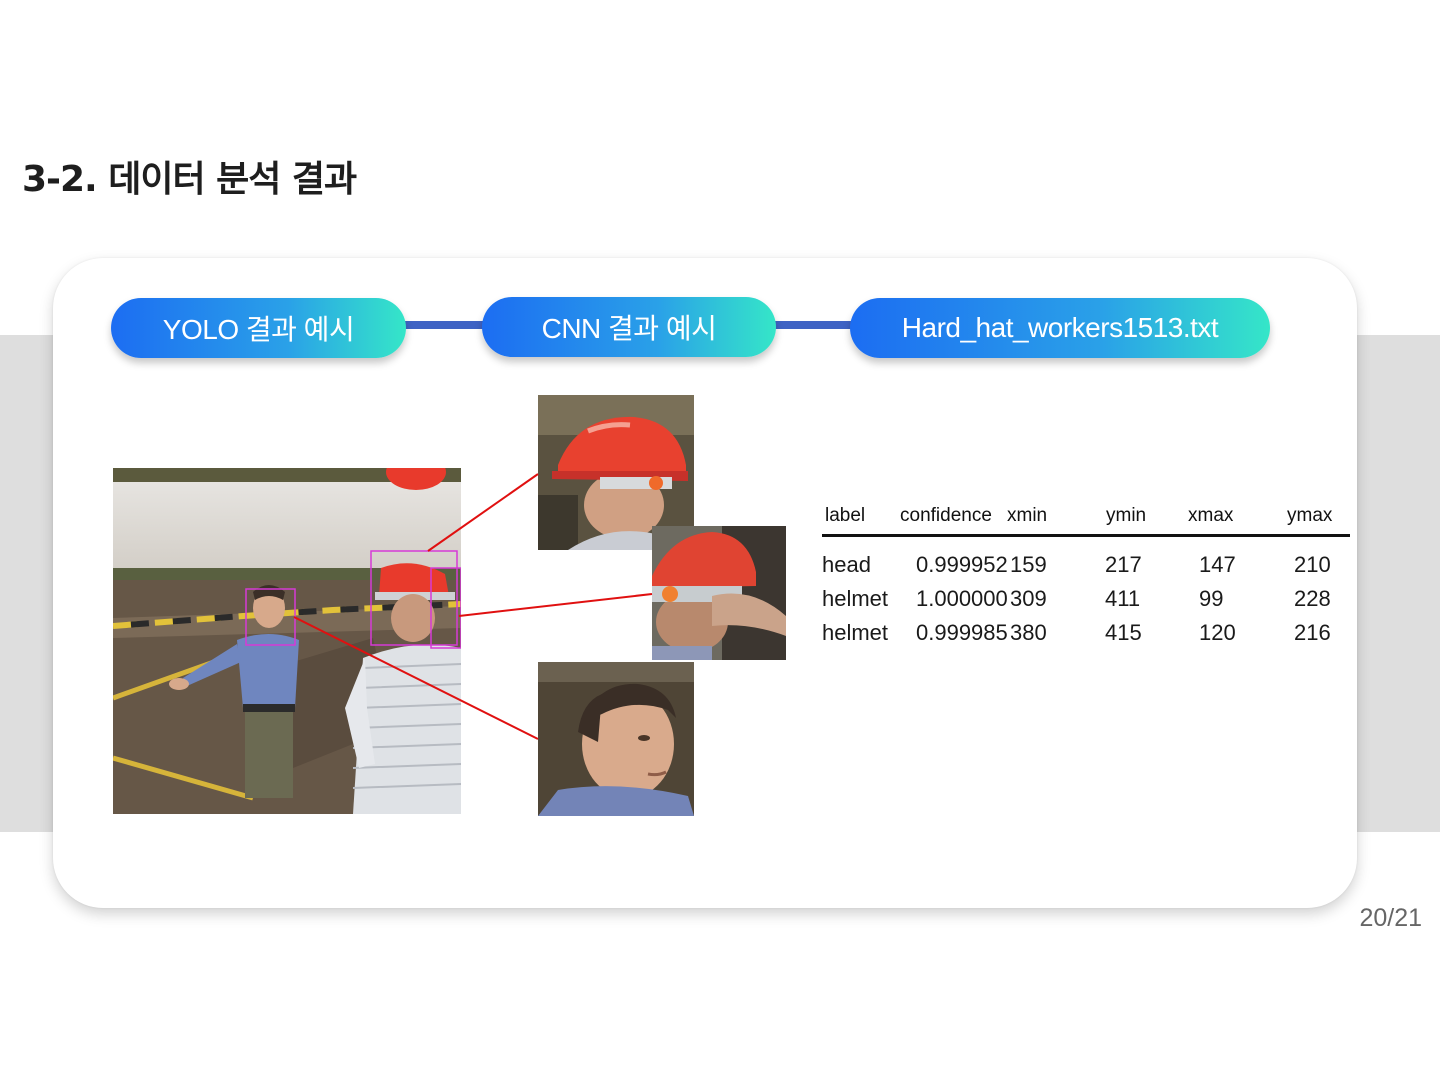 The height and width of the screenshot is (1080, 1440). Describe the element at coordinates (1086, 535) in the screenshot. I see `table-header-rule` at that location.